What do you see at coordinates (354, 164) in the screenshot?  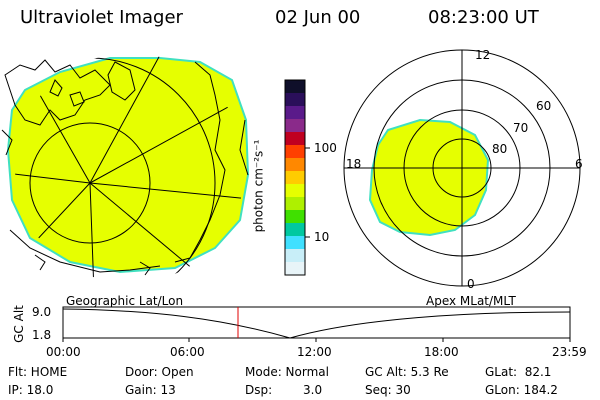 I see `mlt-label-18: 18` at bounding box center [354, 164].